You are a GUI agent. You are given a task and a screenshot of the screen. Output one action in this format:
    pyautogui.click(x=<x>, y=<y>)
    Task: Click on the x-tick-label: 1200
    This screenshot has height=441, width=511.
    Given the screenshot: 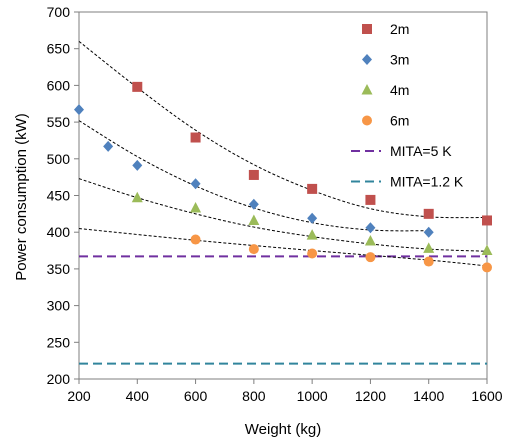 What is the action you would take?
    pyautogui.click(x=370, y=396)
    